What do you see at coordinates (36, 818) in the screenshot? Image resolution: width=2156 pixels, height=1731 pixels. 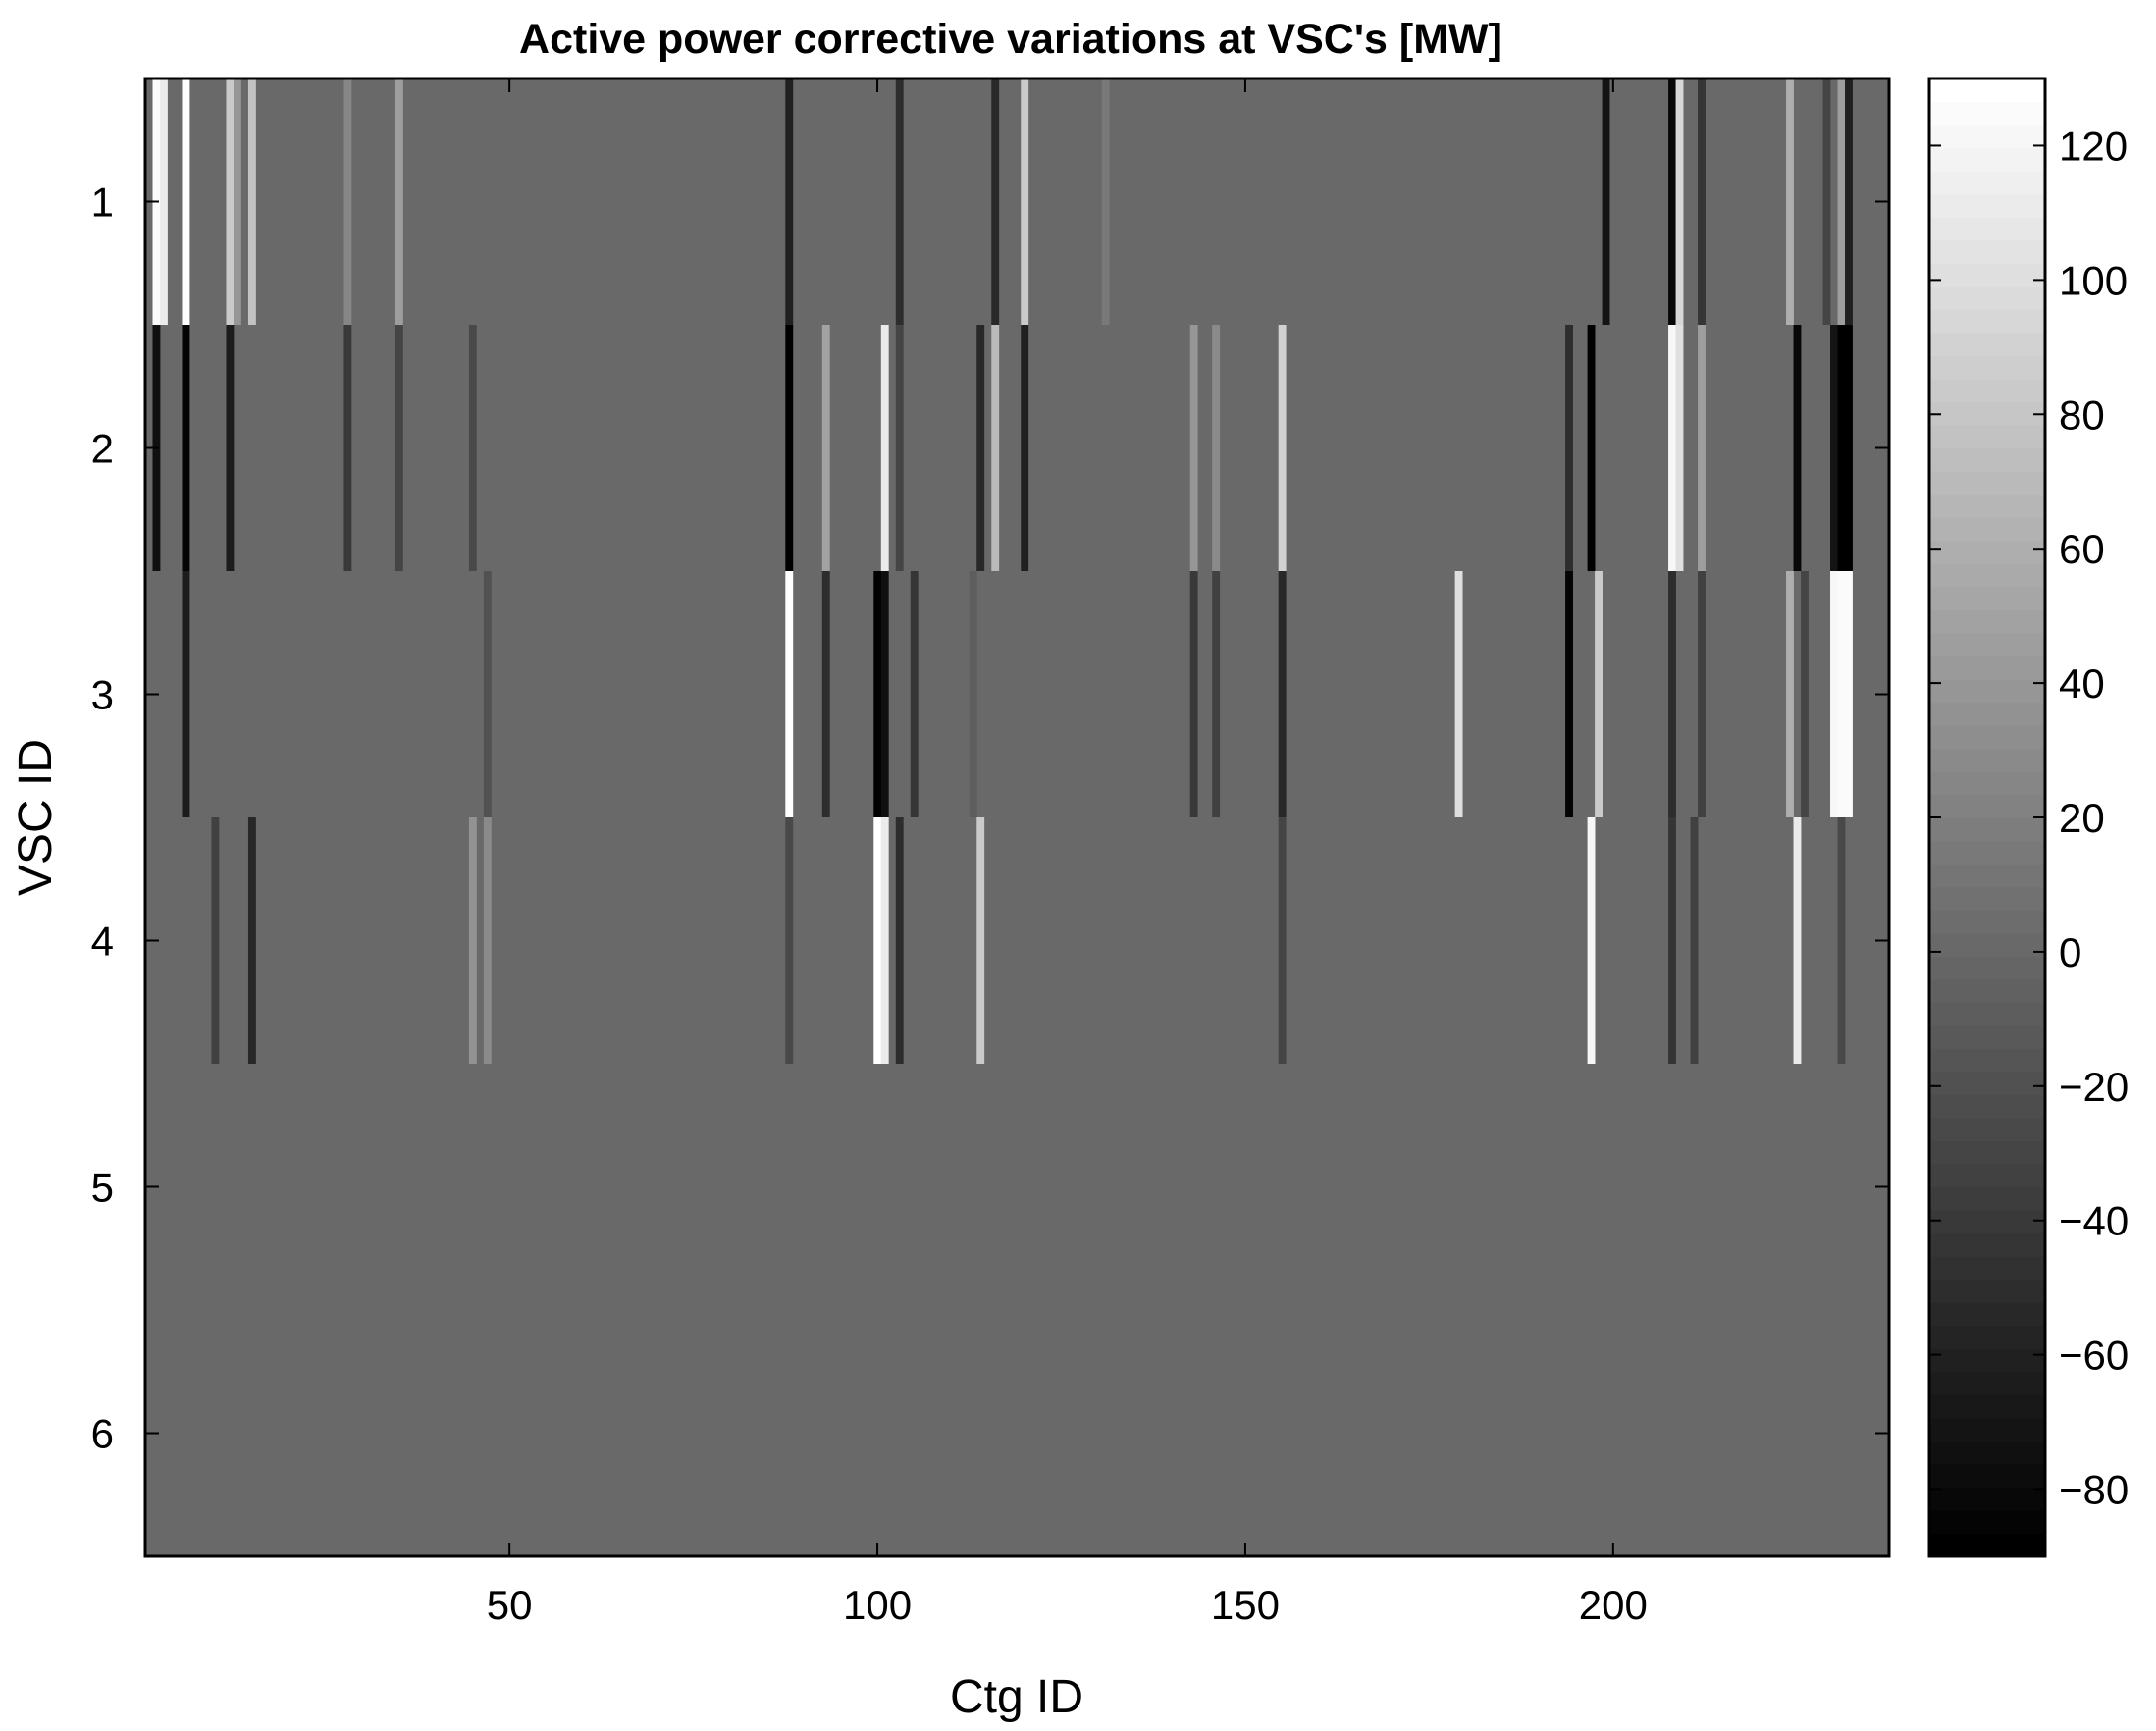 I see `y-axis-label: VSC ID` at bounding box center [36, 818].